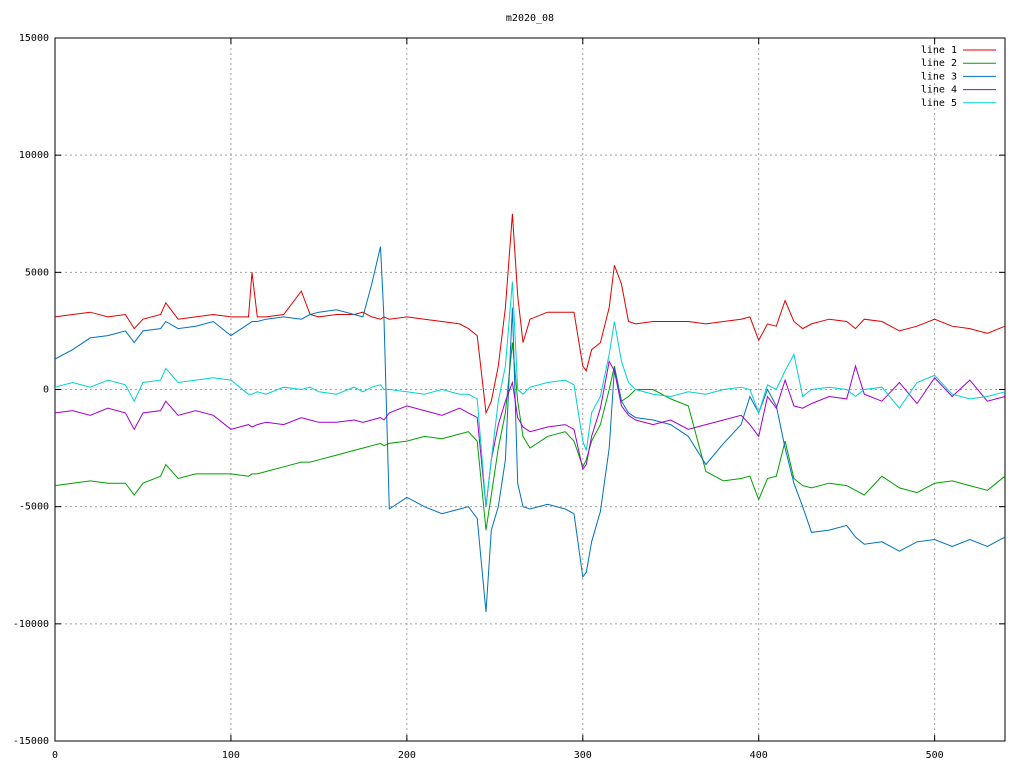 The height and width of the screenshot is (768, 1024). What do you see at coordinates (46, 390) in the screenshot?
I see `y-tick-label: 0` at bounding box center [46, 390].